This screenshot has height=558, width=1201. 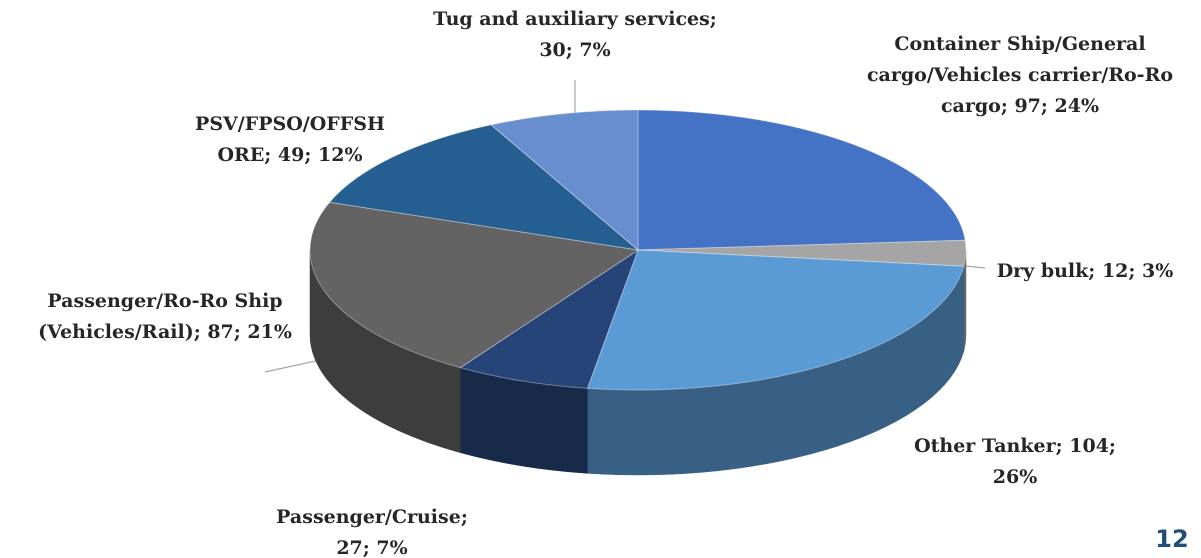 What do you see at coordinates (164, 301) in the screenshot?
I see `data-label: Passenger/Ro-Ro Ship` at bounding box center [164, 301].